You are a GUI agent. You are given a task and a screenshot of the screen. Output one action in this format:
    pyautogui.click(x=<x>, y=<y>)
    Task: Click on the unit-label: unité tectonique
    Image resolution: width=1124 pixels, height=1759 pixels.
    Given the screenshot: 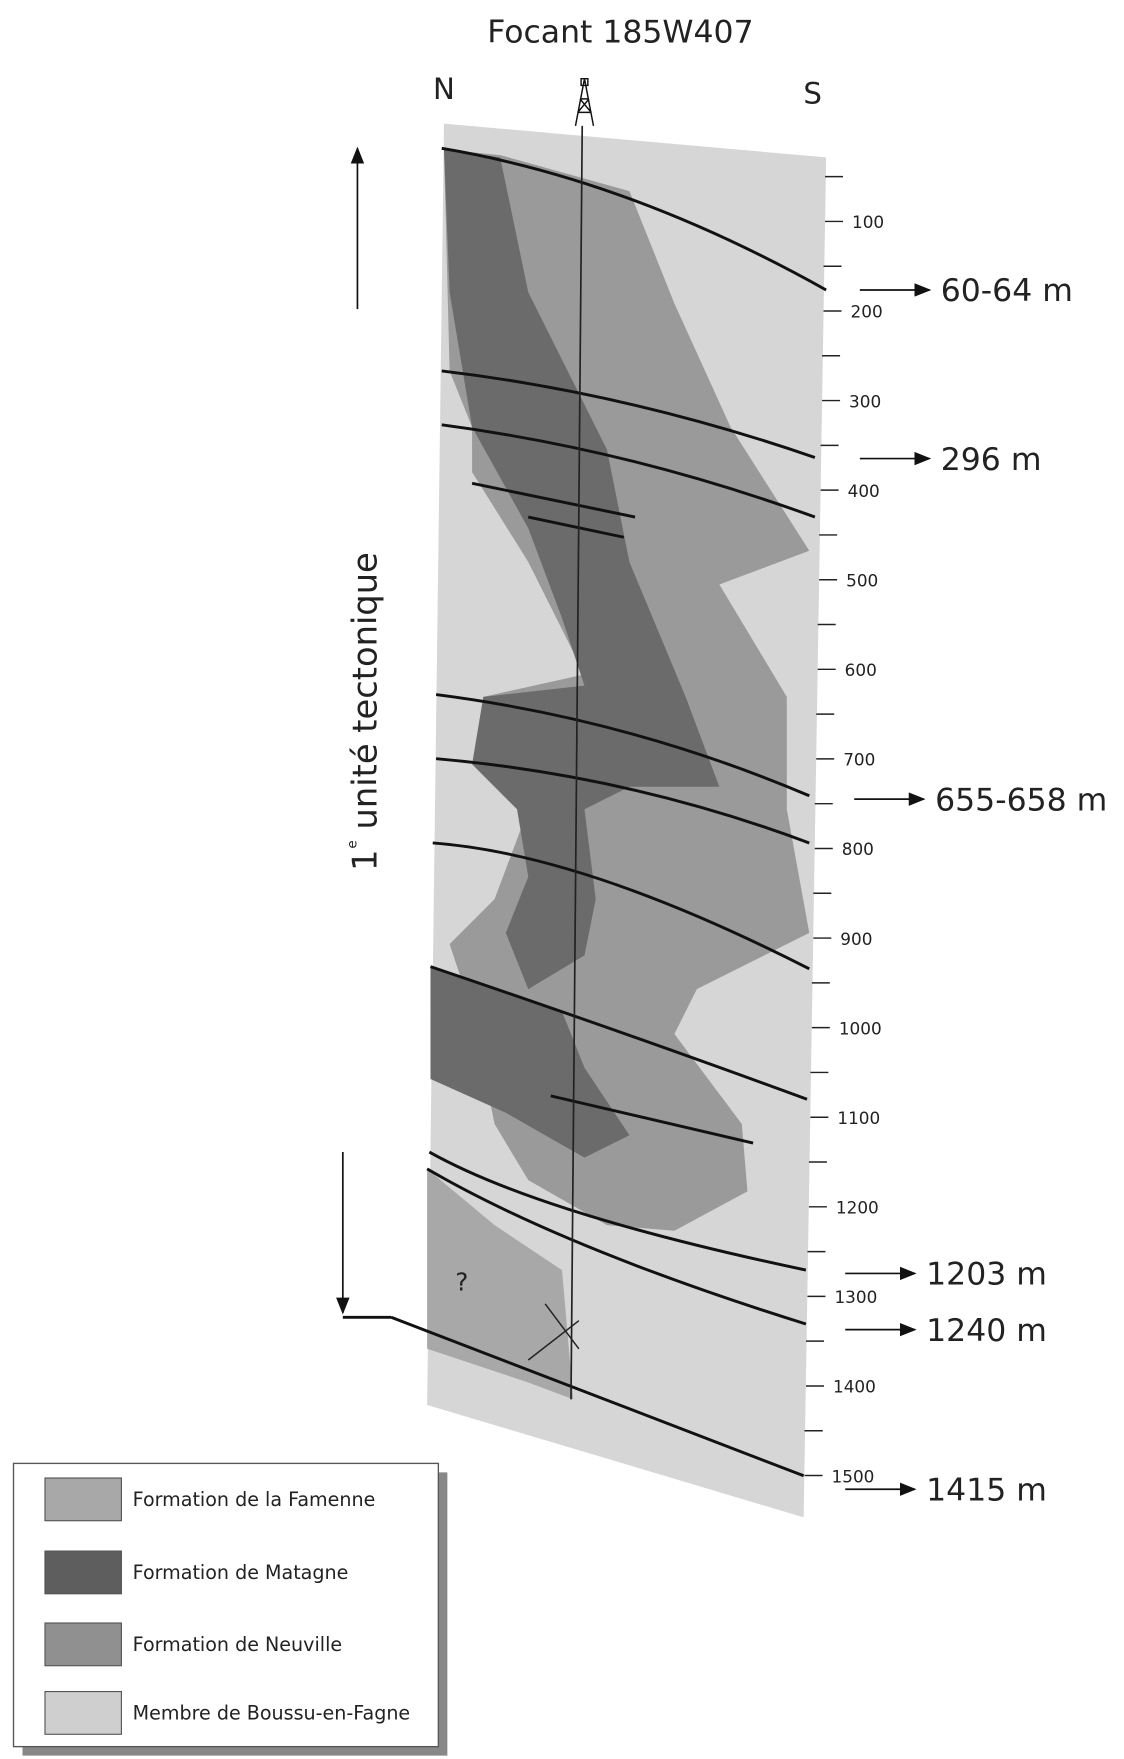 What is the action you would take?
    pyautogui.click(x=365, y=690)
    